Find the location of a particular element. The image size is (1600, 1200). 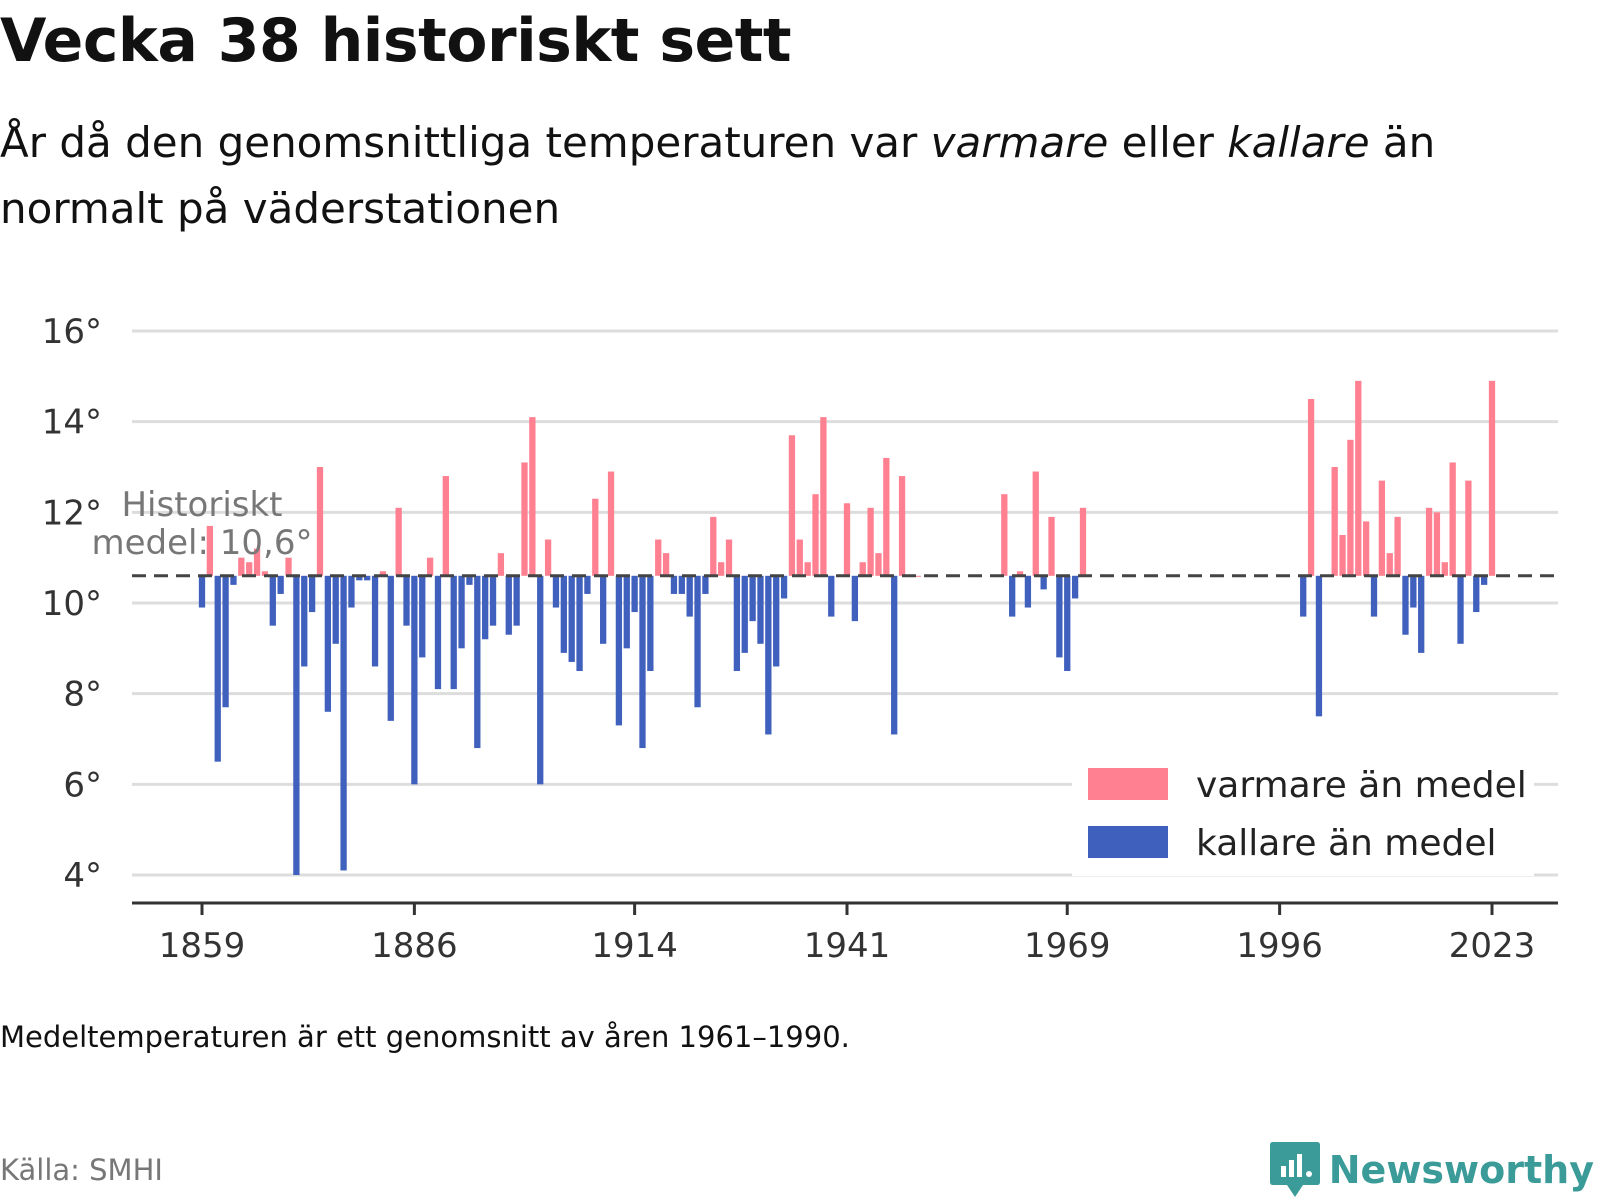

subtitle-part3: än normalt på väderstationen is located at coordinates (718, 175).